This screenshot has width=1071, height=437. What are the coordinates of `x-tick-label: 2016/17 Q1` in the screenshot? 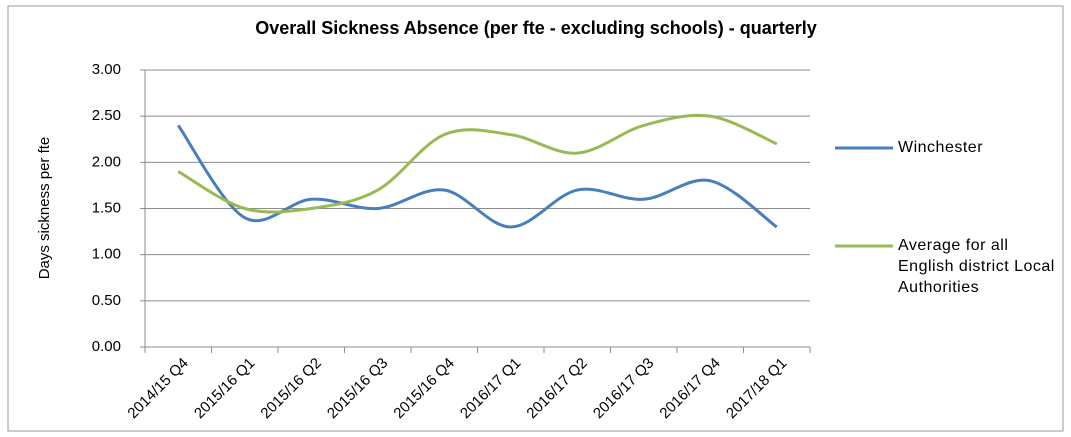 It's located at (490, 388).